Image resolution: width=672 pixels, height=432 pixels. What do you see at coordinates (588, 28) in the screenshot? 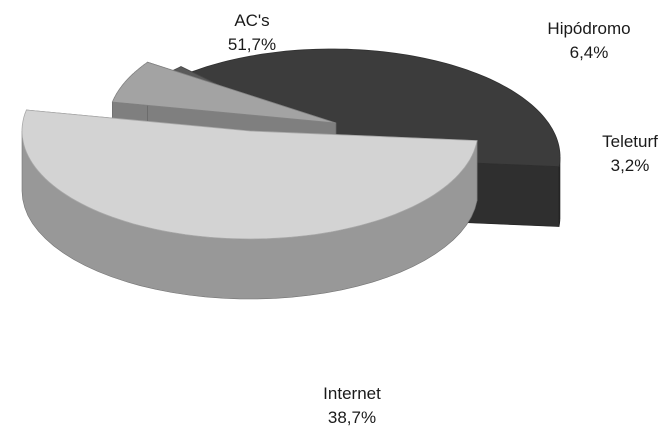
I see `slice-label-hipodromo-name: Hipódromo` at bounding box center [588, 28].